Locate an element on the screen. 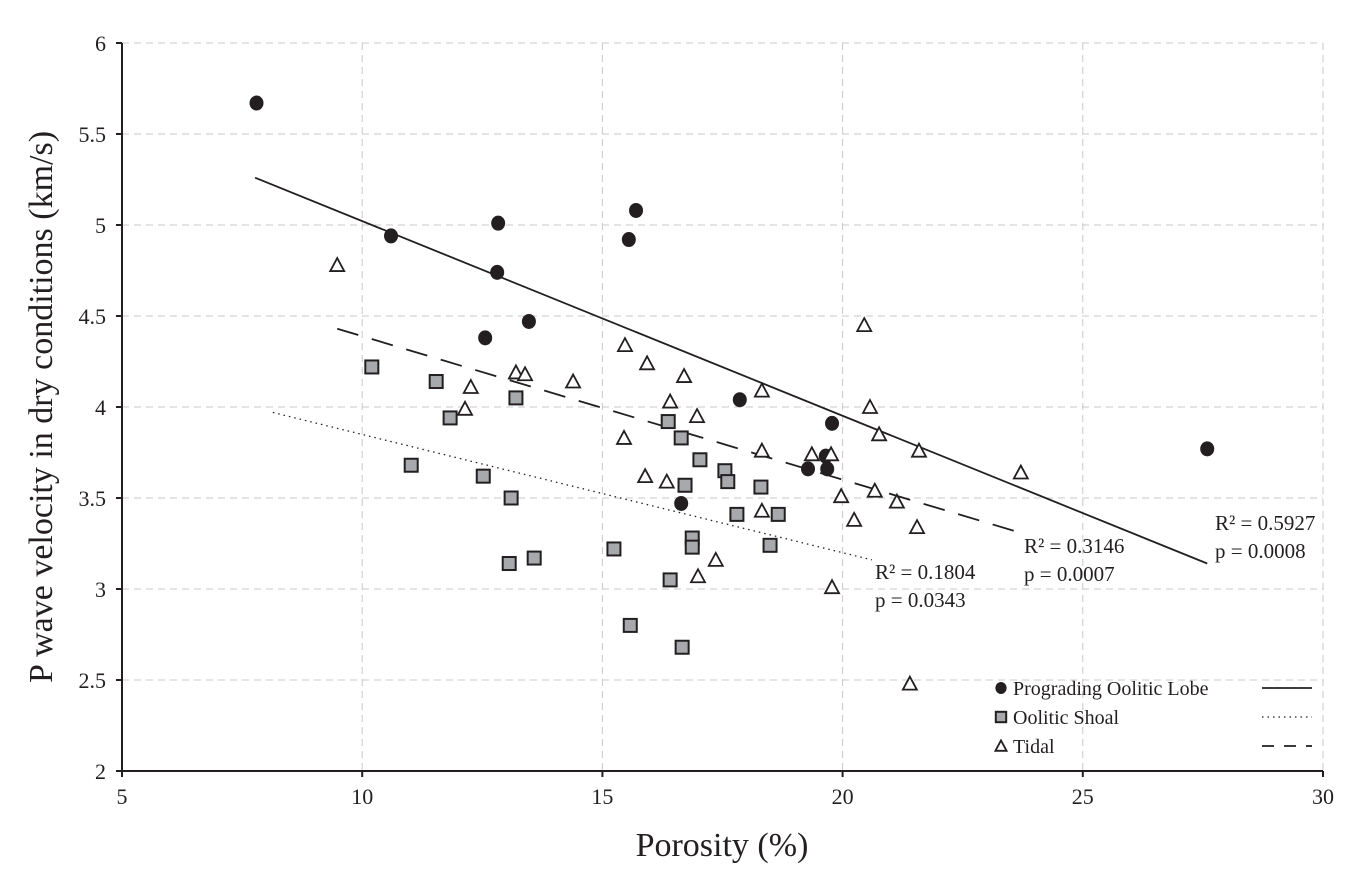 The image size is (1345, 873). trend-line-dotted is located at coordinates (572, 486).